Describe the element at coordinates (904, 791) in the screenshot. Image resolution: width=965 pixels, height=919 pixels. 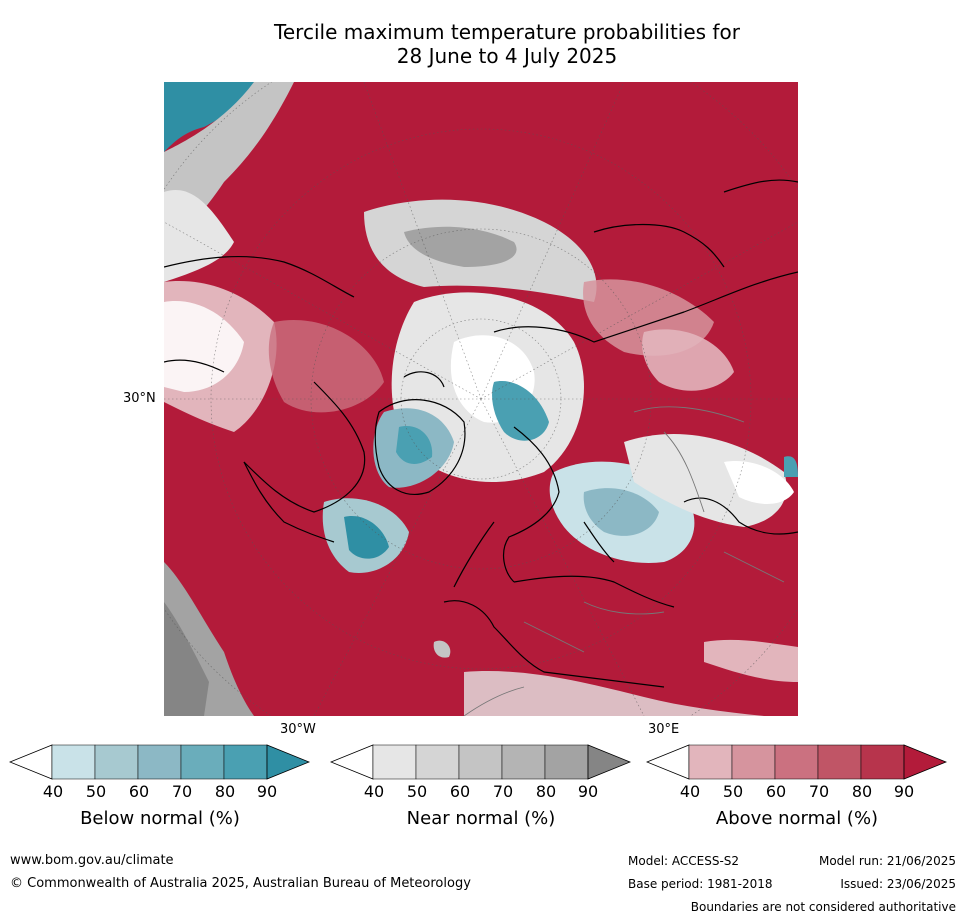
I see `tick-above-90: 90` at that location.